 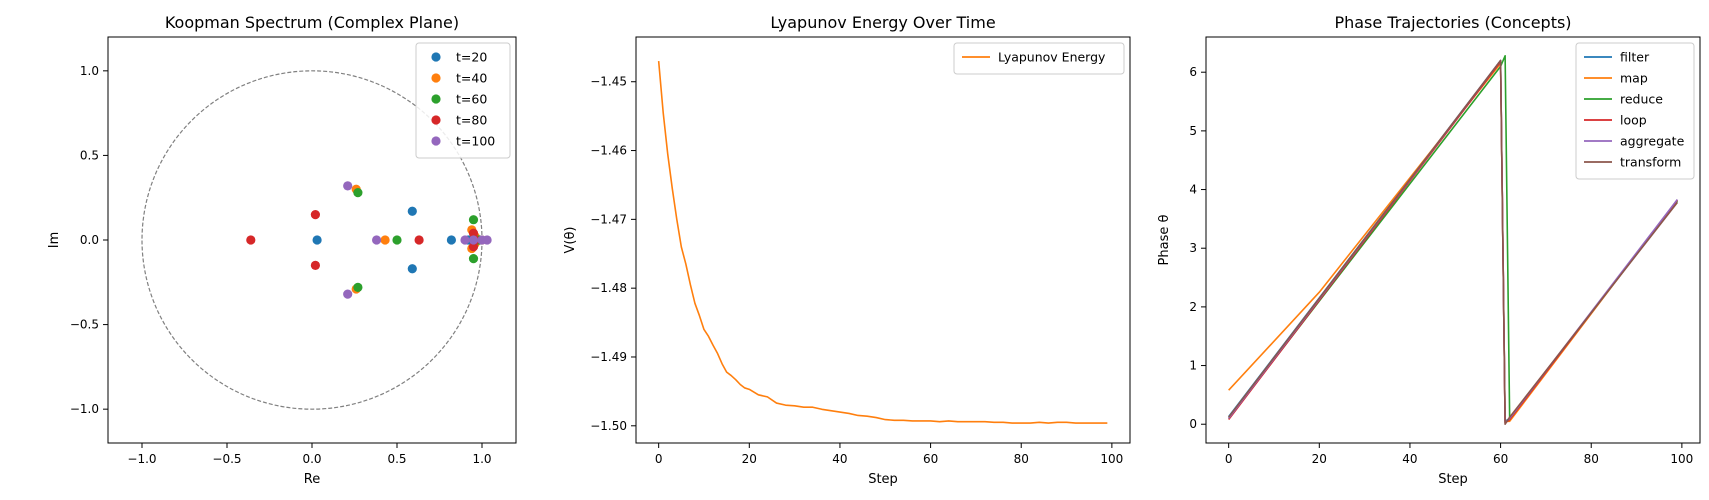 What do you see at coordinates (1634, 78) in the screenshot?
I see `legend-label: map` at bounding box center [1634, 78].